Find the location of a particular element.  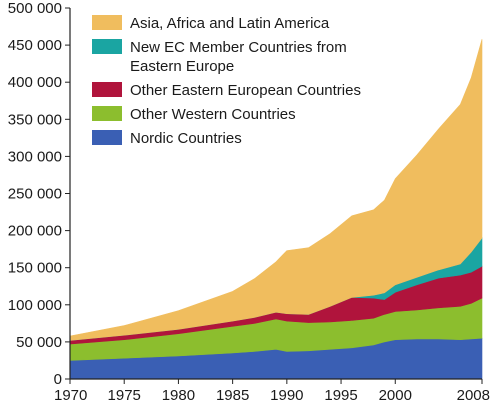

y-tick-label: 0 is located at coordinates (58, 379).